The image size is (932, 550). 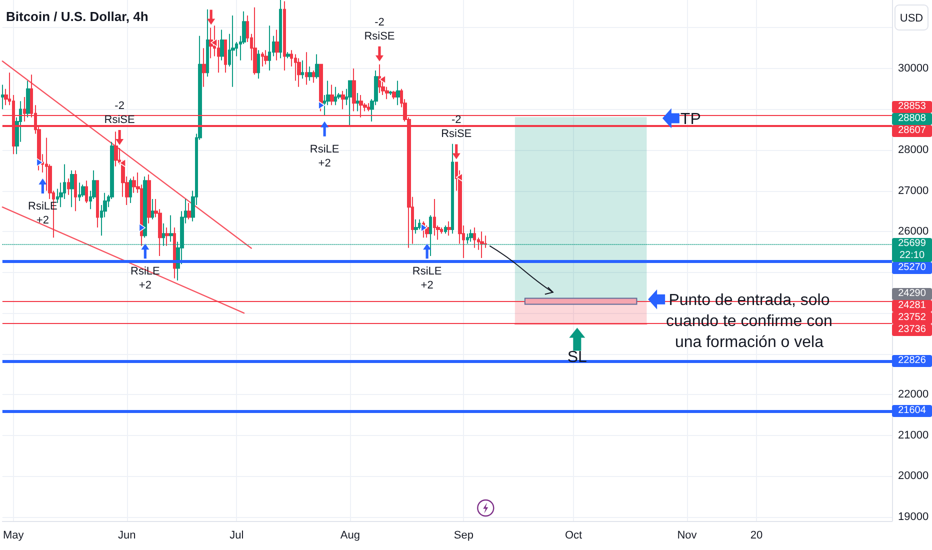 I want to click on ref-line-label: 22826, so click(x=912, y=360).